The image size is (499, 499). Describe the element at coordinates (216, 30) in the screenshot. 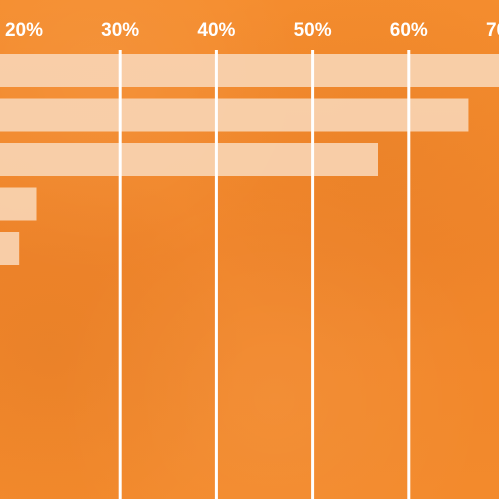

I see `tick-label-40: 40%` at that location.